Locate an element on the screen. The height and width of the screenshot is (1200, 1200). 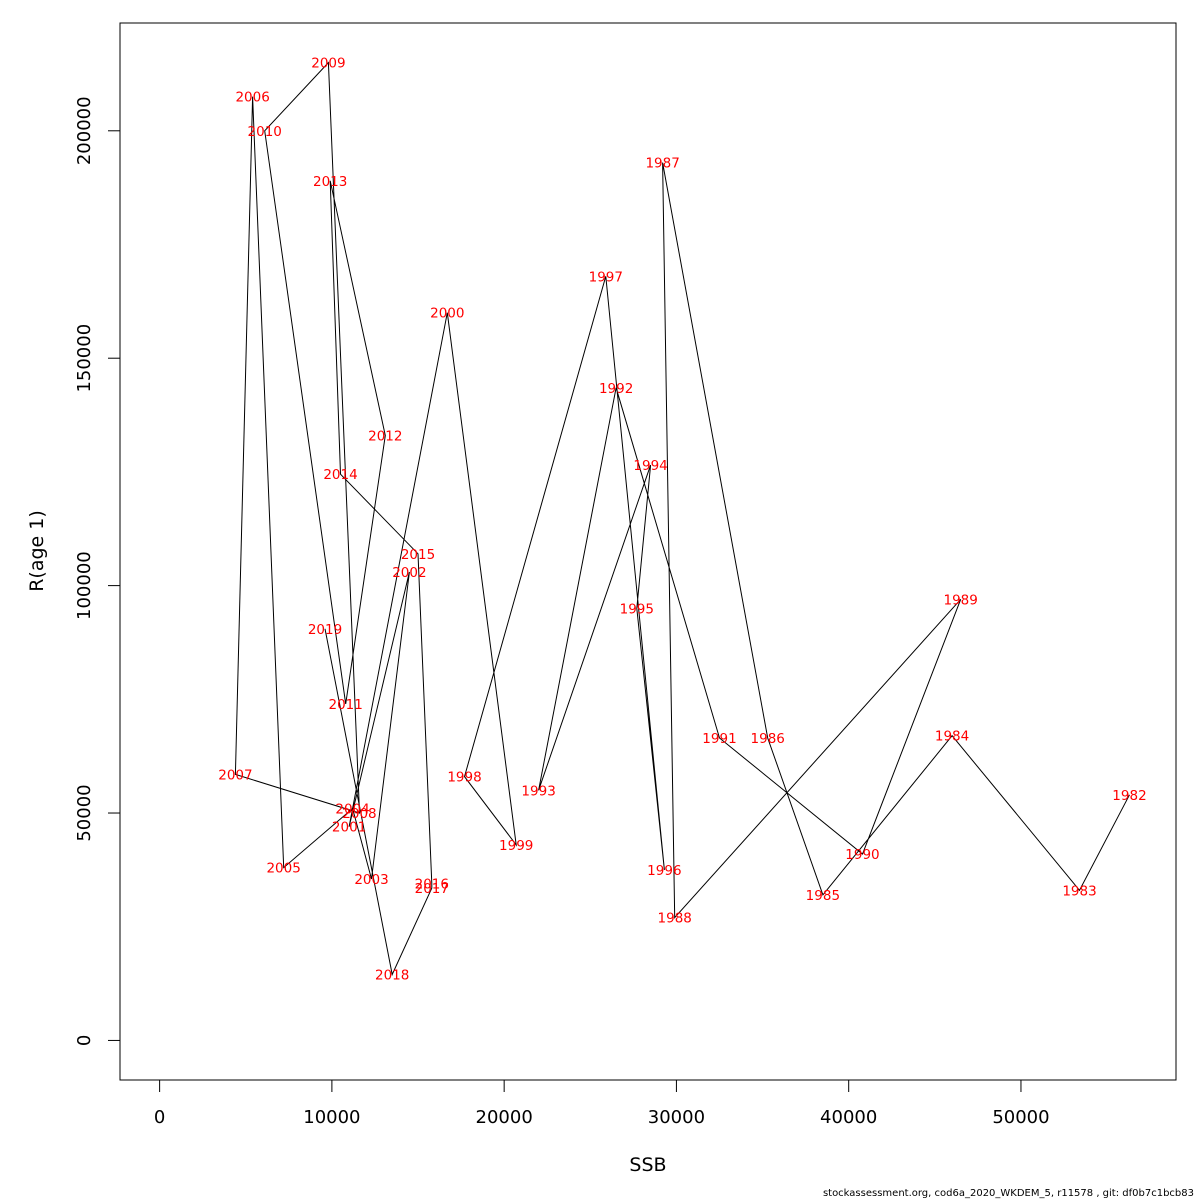
point-label-1997: 1997 is located at coordinates (606, 277).